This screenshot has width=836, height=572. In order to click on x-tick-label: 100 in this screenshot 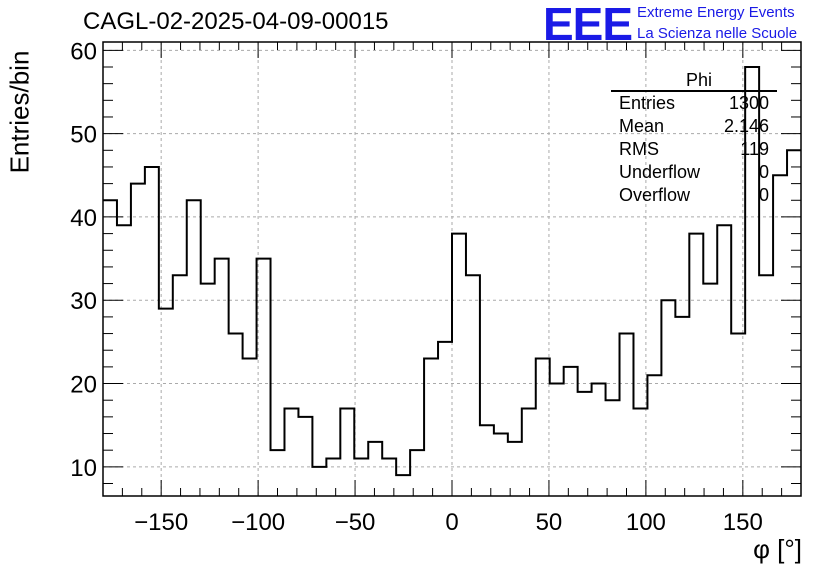, I will do `click(646, 522)`.